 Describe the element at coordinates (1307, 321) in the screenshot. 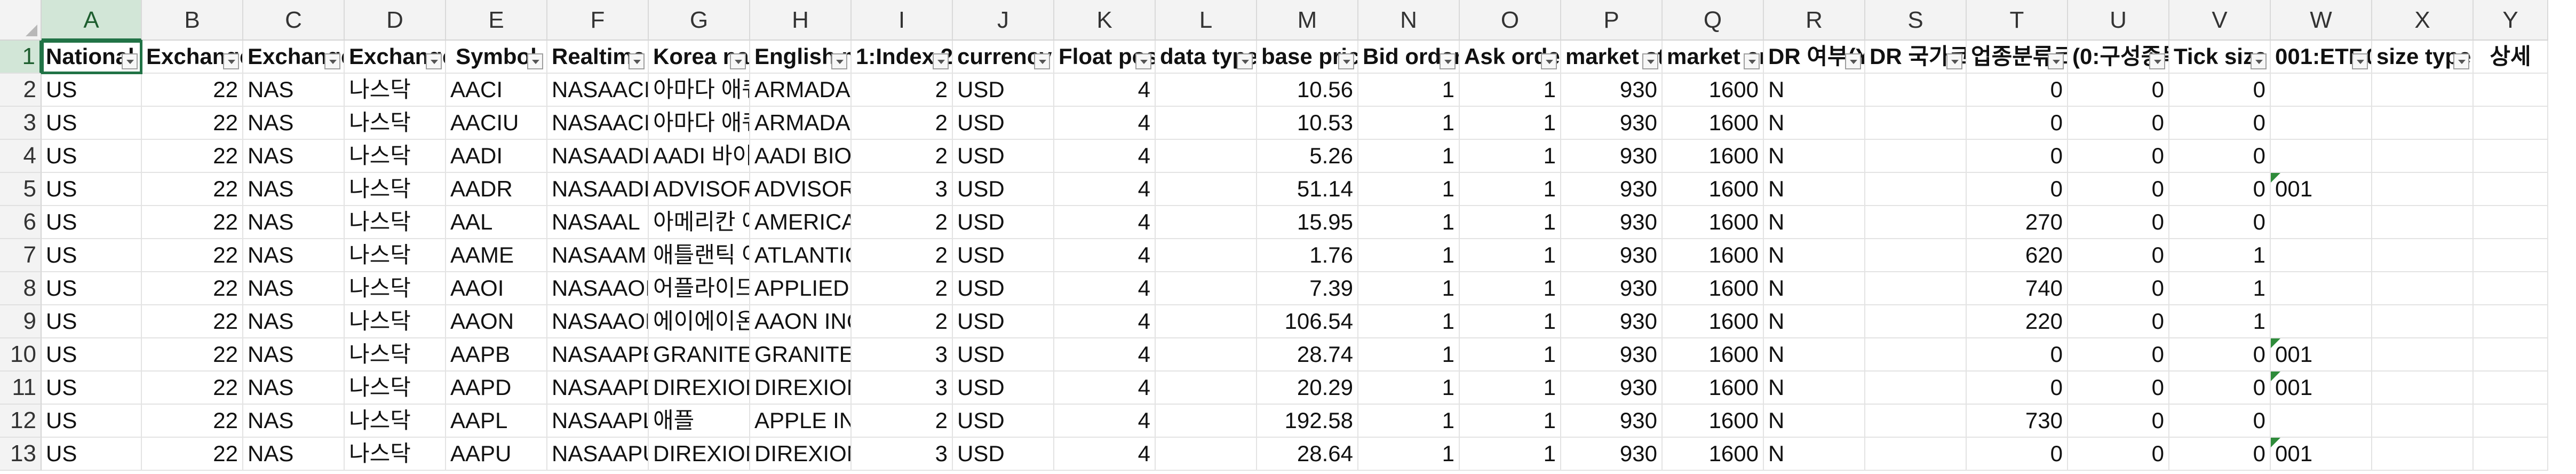

I see `table-cell: 106.54` at that location.